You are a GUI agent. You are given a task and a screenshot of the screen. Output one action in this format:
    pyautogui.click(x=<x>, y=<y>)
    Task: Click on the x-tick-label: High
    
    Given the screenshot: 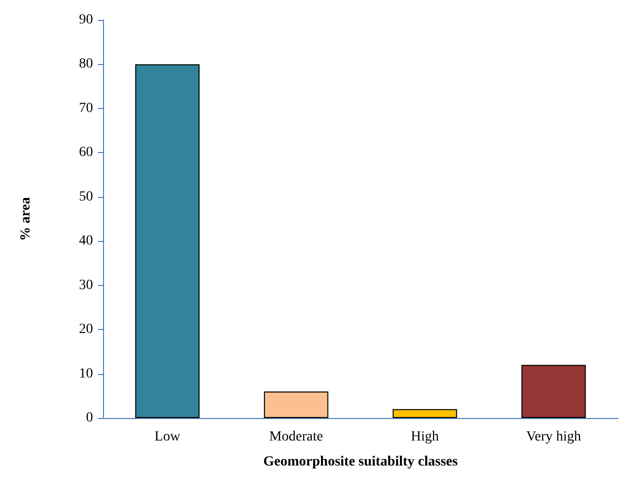 What is the action you would take?
    pyautogui.click(x=424, y=437)
    